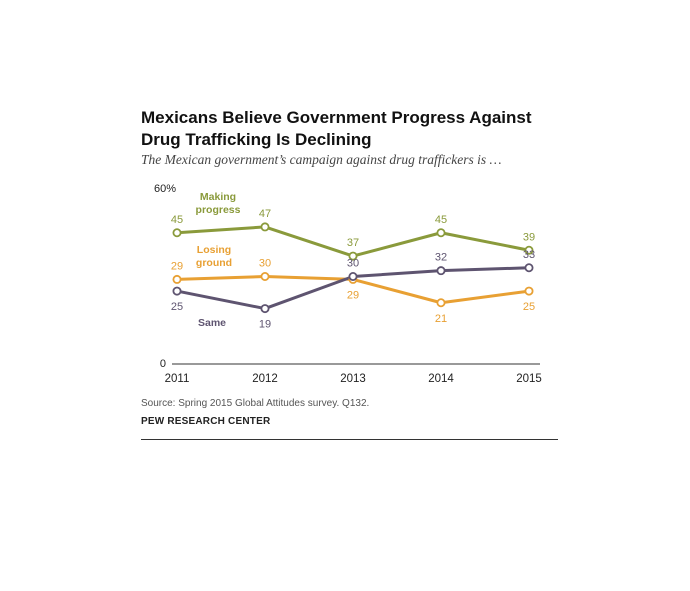 The width and height of the screenshot is (690, 591). Describe the element at coordinates (214, 263) in the screenshot. I see `series-label: ground` at that location.